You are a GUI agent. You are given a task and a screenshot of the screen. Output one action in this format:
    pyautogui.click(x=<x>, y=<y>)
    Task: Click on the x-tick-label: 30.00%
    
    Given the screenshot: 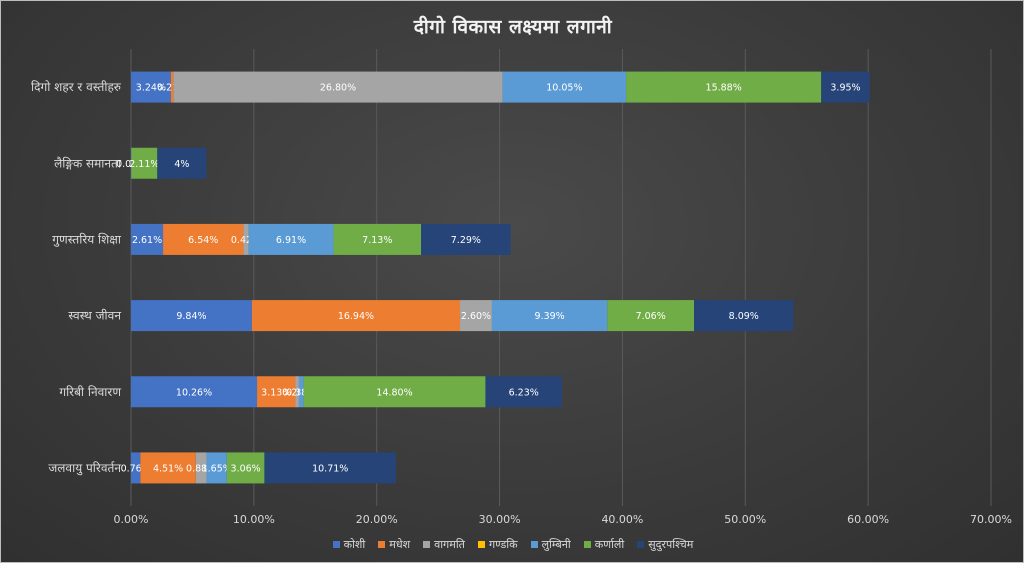 What is the action you would take?
    pyautogui.click(x=500, y=519)
    